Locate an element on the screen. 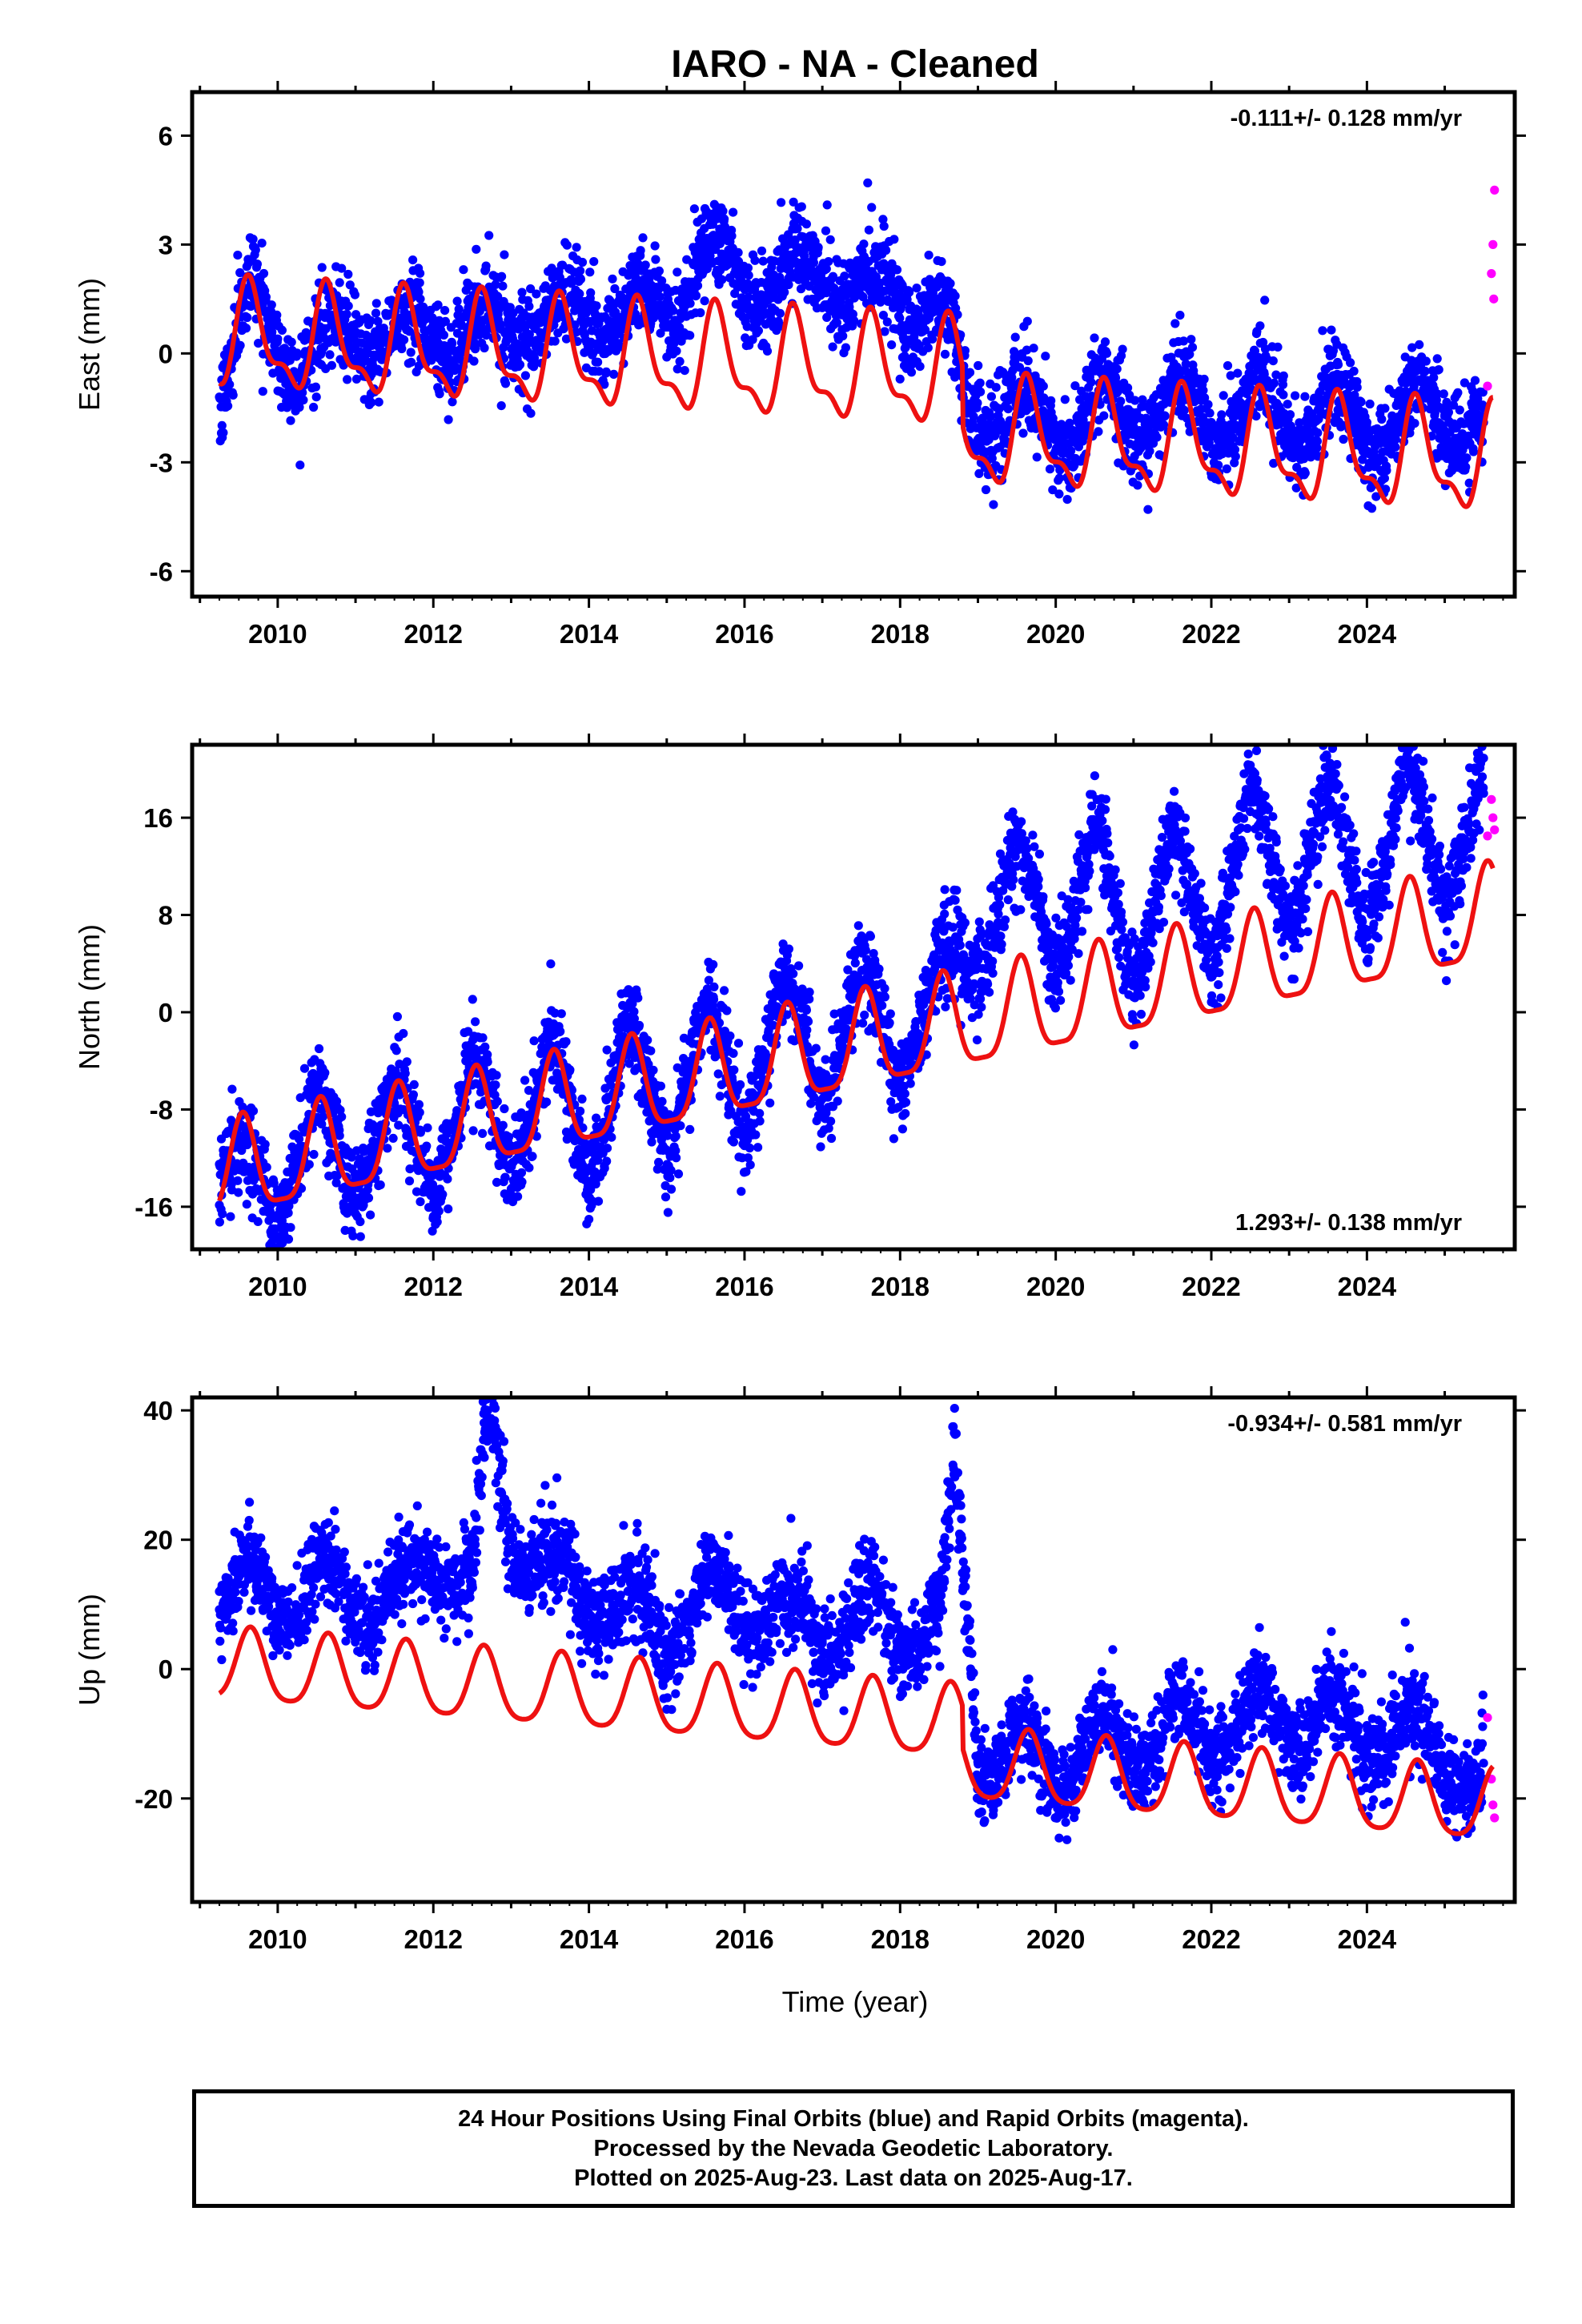  y-tick-label: 3 is located at coordinates (166, 245).